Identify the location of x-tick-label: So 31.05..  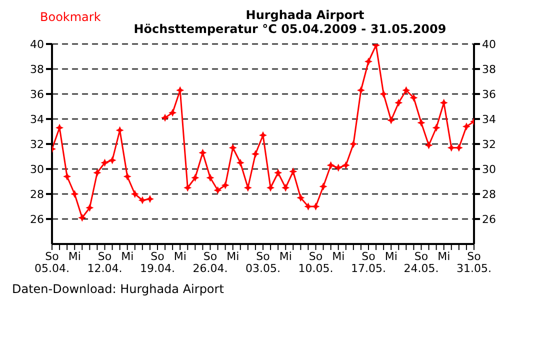
(474, 262).